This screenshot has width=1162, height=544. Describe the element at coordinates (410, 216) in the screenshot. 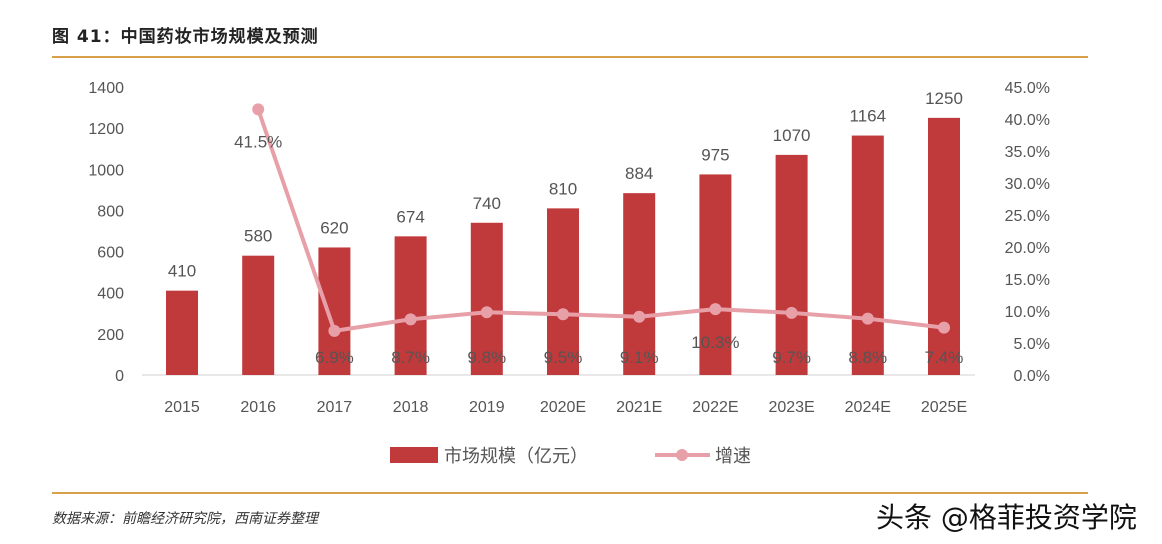

I see `bar-data-label: 674` at that location.